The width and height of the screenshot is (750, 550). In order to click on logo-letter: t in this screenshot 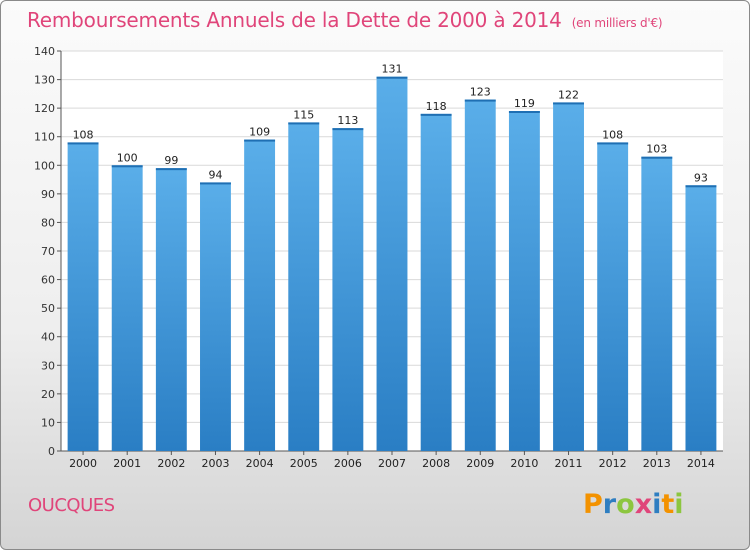, I will do `click(668, 504)`.